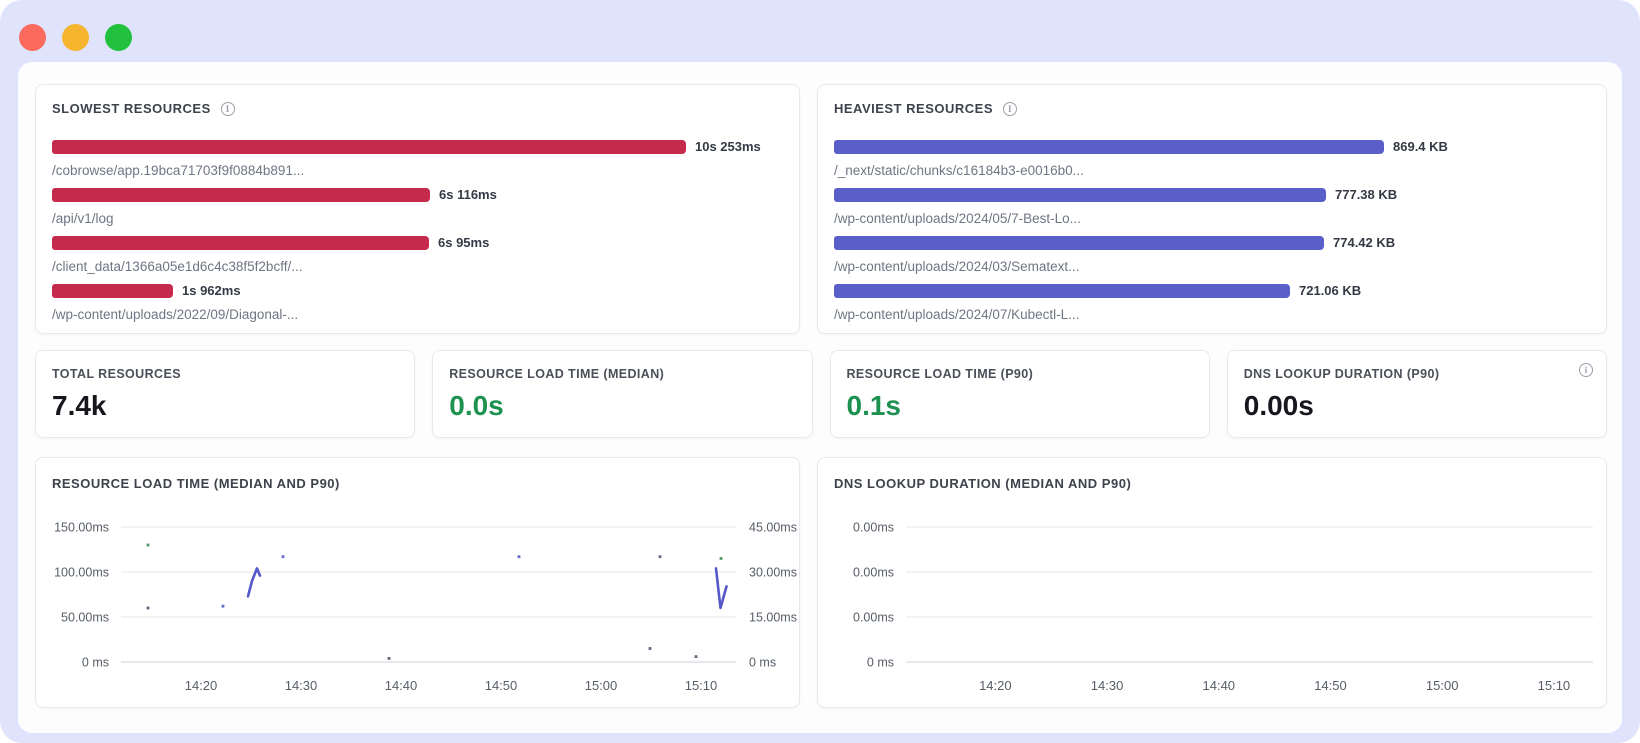 Image resolution: width=1640 pixels, height=743 pixels. What do you see at coordinates (1341, 374) in the screenshot?
I see `stat-title: DNS LOOKUP DURATION (P90)` at bounding box center [1341, 374].